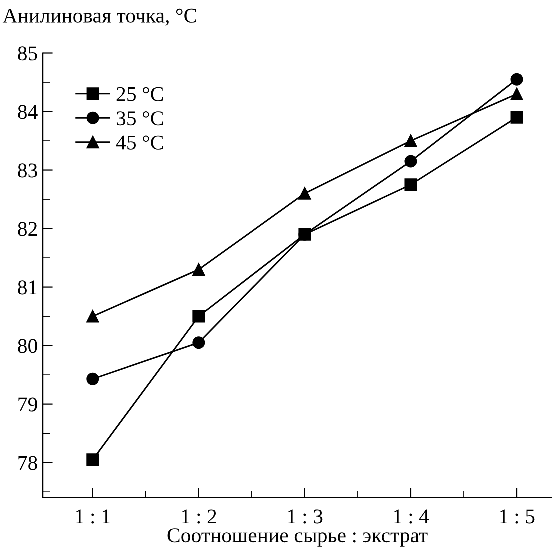  What do you see at coordinates (140, 143) in the screenshot?
I see `legend-label: 45 °С` at bounding box center [140, 143].